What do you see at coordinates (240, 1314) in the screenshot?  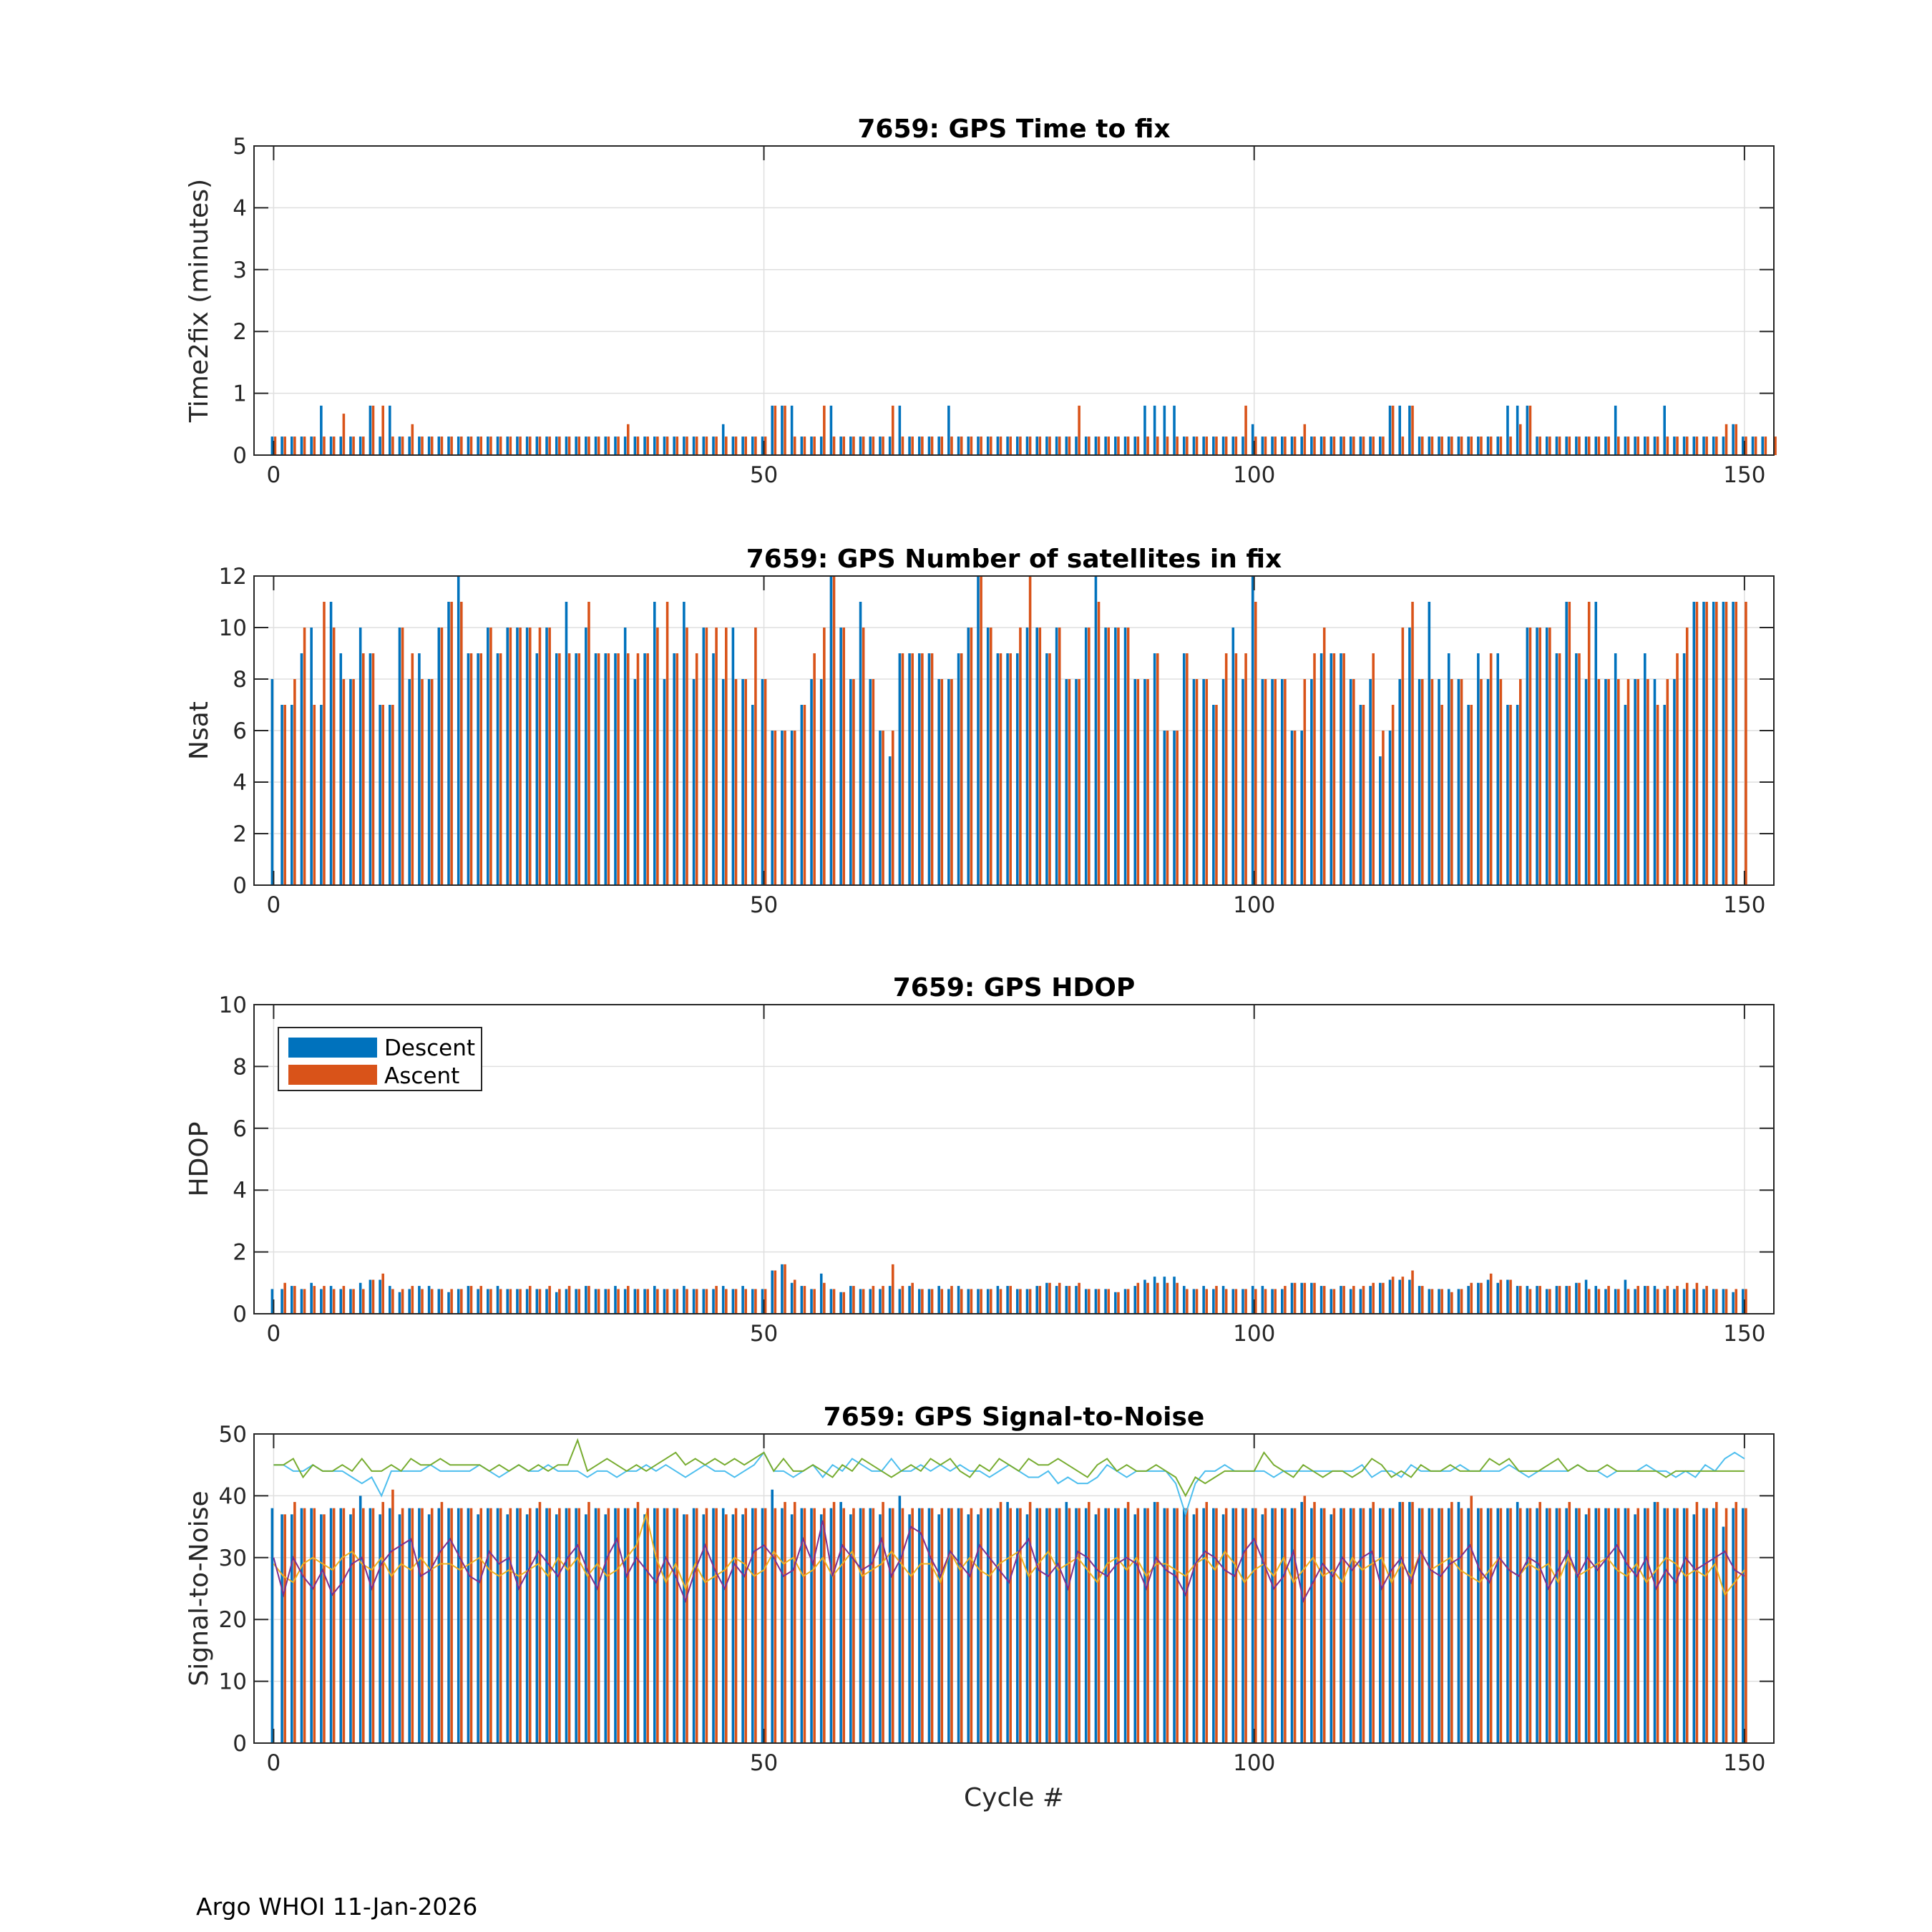 I see `y-tick-label: 0` at bounding box center [240, 1314].